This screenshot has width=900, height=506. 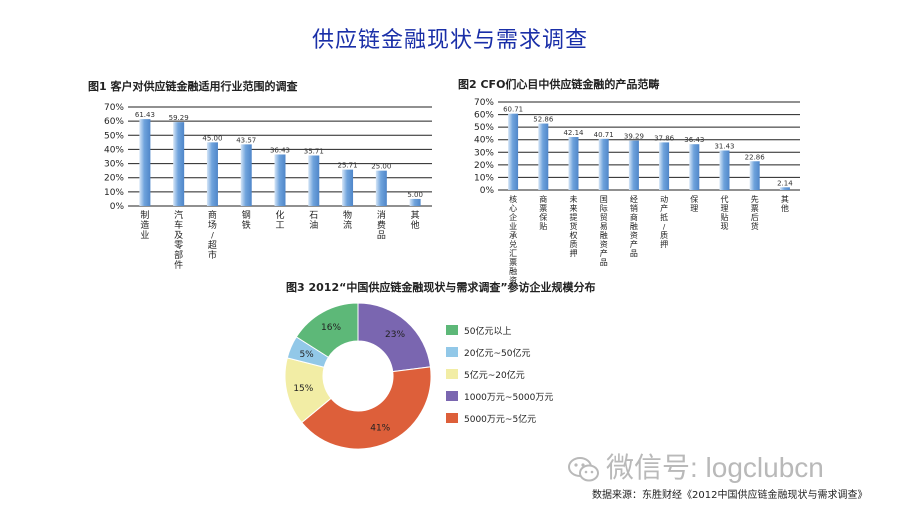 I want to click on chart1-value-label: 25.00, so click(x=381, y=167).